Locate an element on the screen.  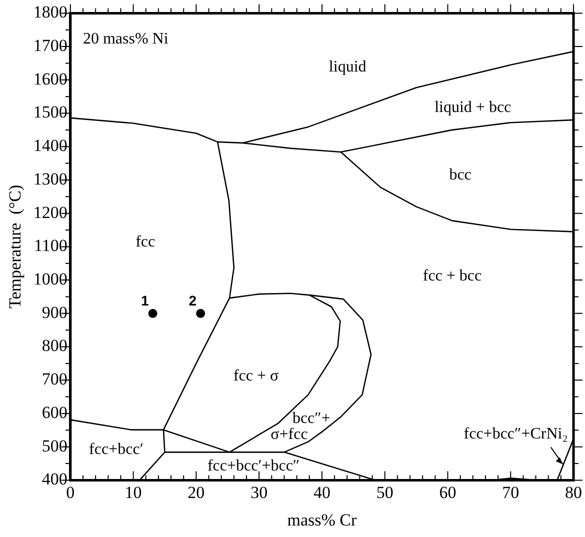
y-tick-label: 1600 is located at coordinates (50, 78).